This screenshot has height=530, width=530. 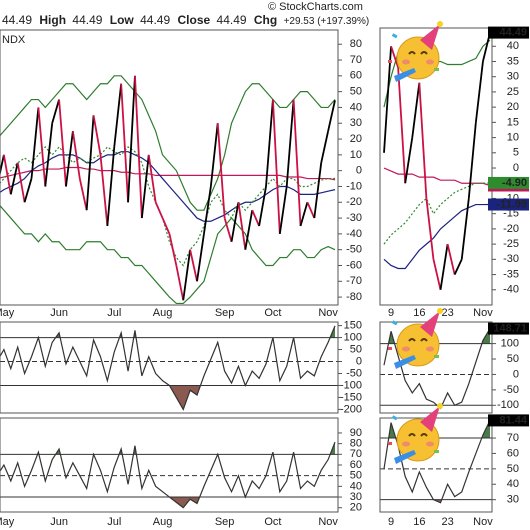 I want to click on y-tick-label: 150, so click(x=353, y=325).